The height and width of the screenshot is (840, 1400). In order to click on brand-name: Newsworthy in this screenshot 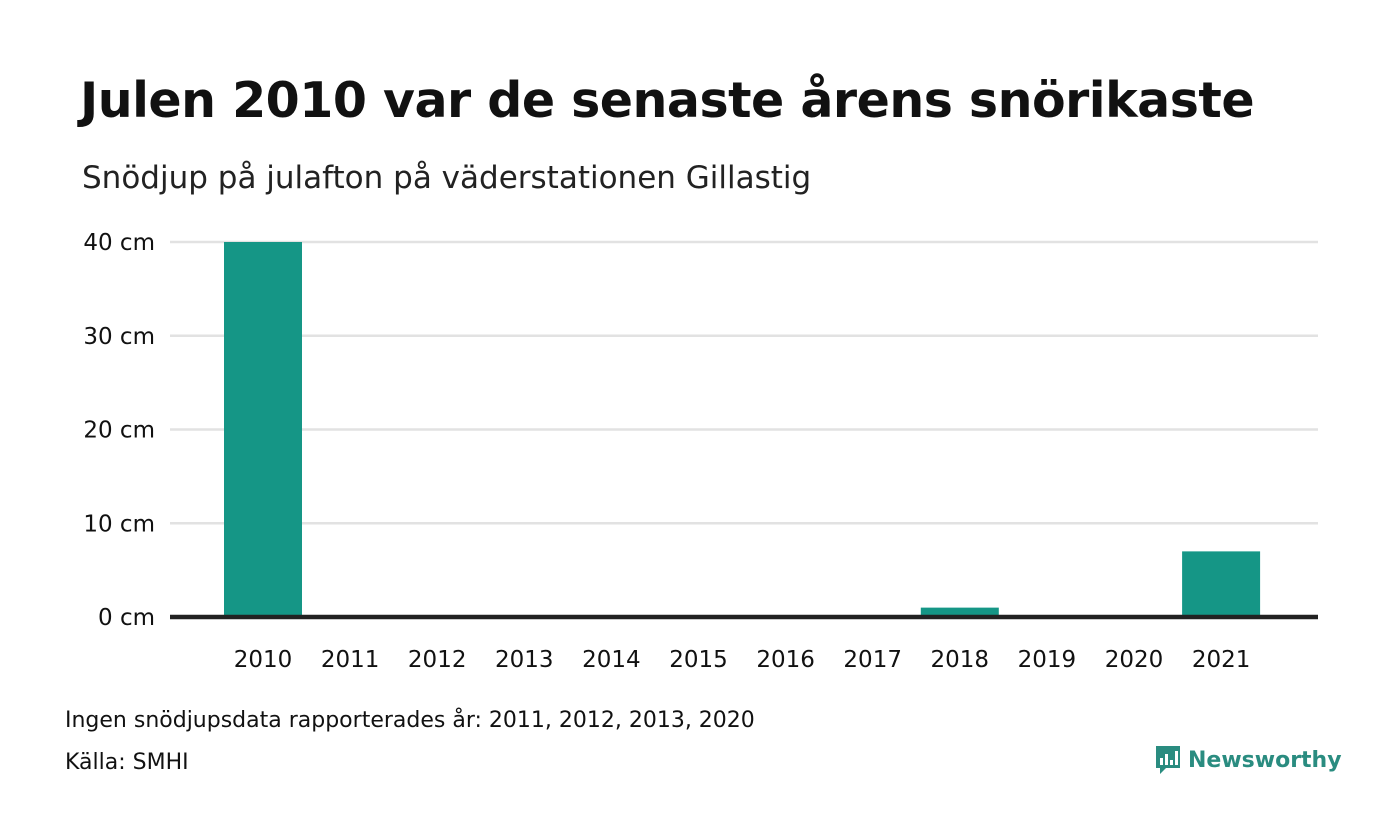, I will do `click(1265, 760)`.